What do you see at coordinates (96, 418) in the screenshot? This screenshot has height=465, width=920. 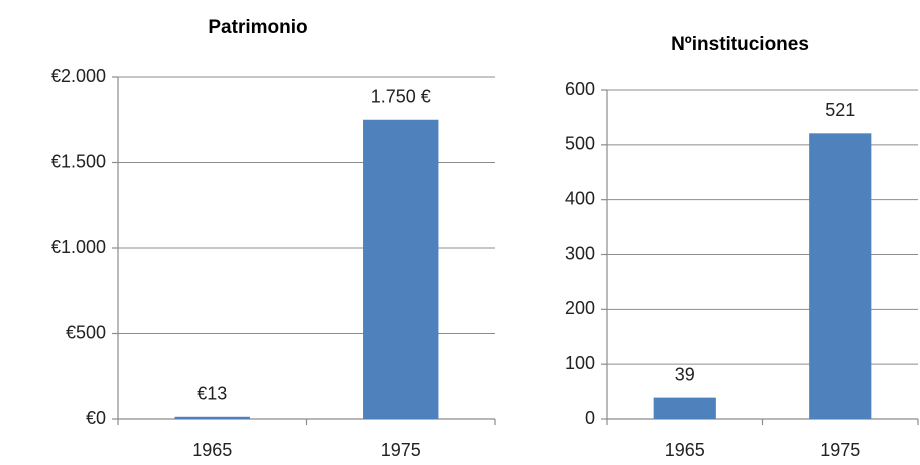 I see `y-tick-label: €0` at bounding box center [96, 418].